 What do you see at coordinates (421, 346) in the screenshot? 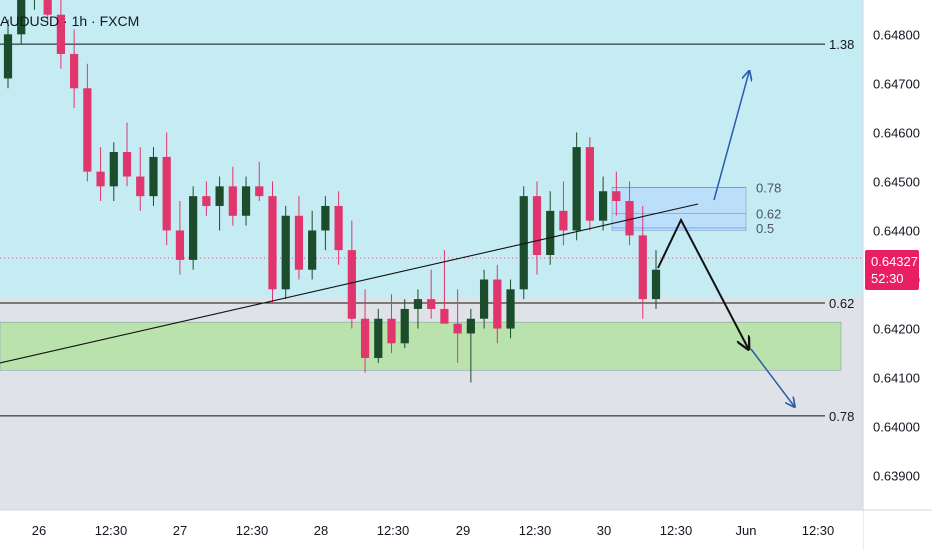
I see `demand-zone` at bounding box center [421, 346].